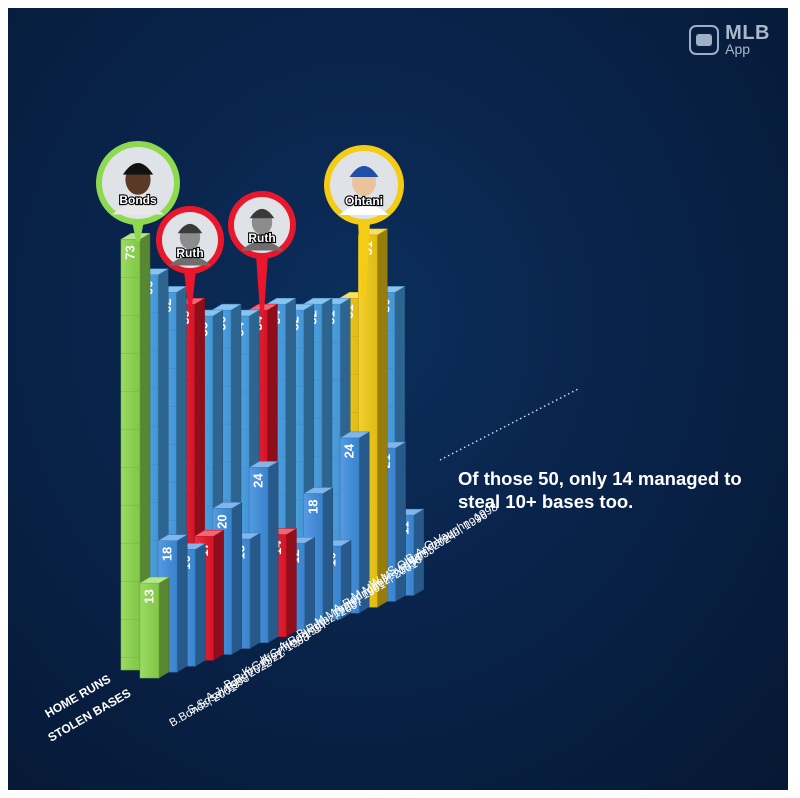 The height and width of the screenshot is (798, 800). I want to click on sb-value-label: 13, so click(149, 596).